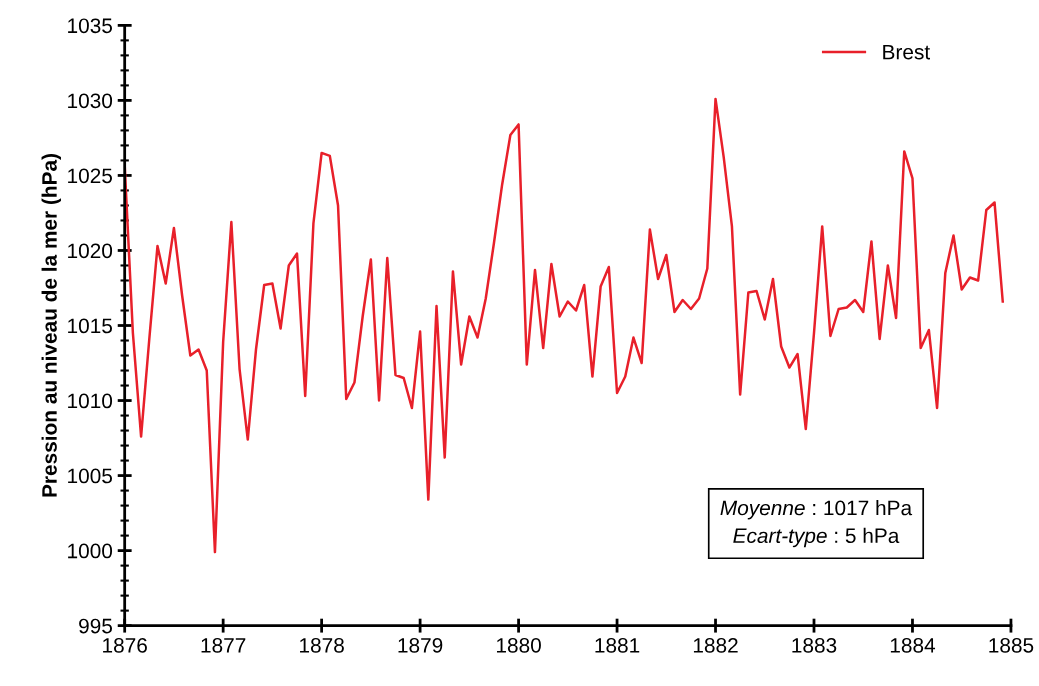 The image size is (1039, 686). I want to click on y-axis-title: Pression au niveau de la mer (hPa), so click(51, 325).